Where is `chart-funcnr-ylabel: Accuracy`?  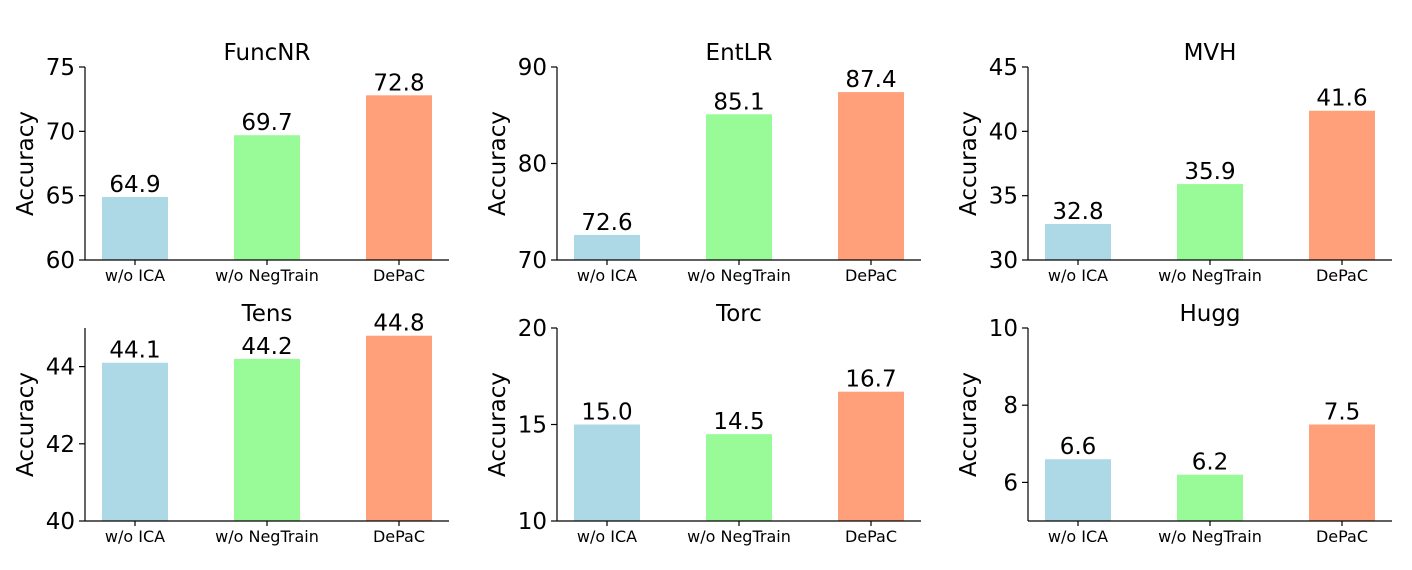 chart-funcnr-ylabel: Accuracy is located at coordinates (26, 163).